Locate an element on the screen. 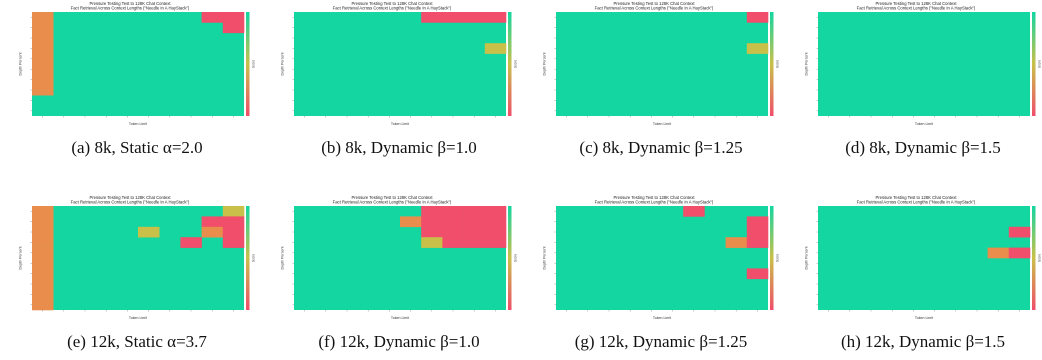 This screenshot has width=1042, height=360. subfigure-caption: (h) 12k, Dynamic β=1.5 is located at coordinates (923, 341).